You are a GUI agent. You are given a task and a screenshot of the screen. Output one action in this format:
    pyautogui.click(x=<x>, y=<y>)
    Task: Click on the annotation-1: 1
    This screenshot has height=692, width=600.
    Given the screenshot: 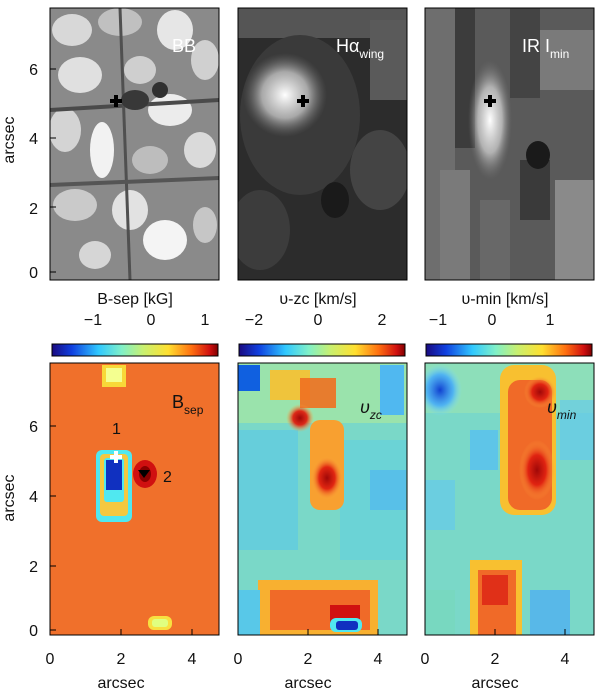 What is the action you would take?
    pyautogui.click(x=116, y=429)
    